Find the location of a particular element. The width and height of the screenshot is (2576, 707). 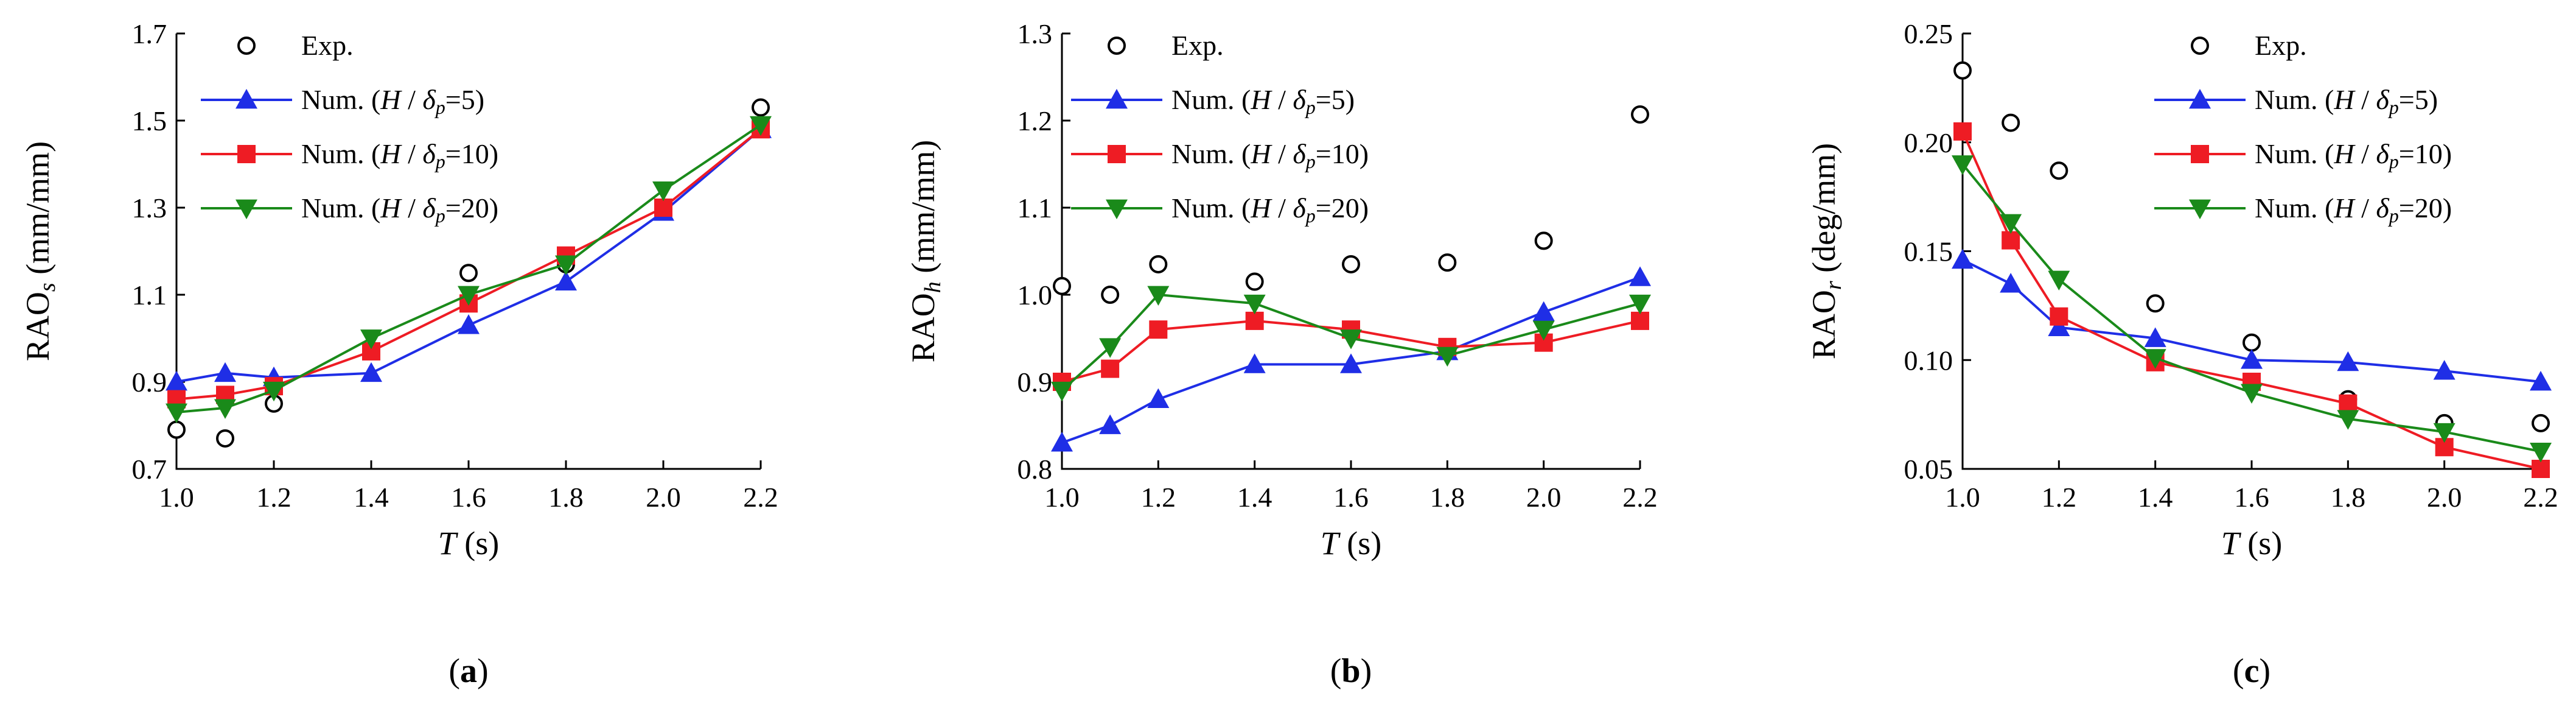

y-axis-label-sub: s is located at coordinates (47, 287).